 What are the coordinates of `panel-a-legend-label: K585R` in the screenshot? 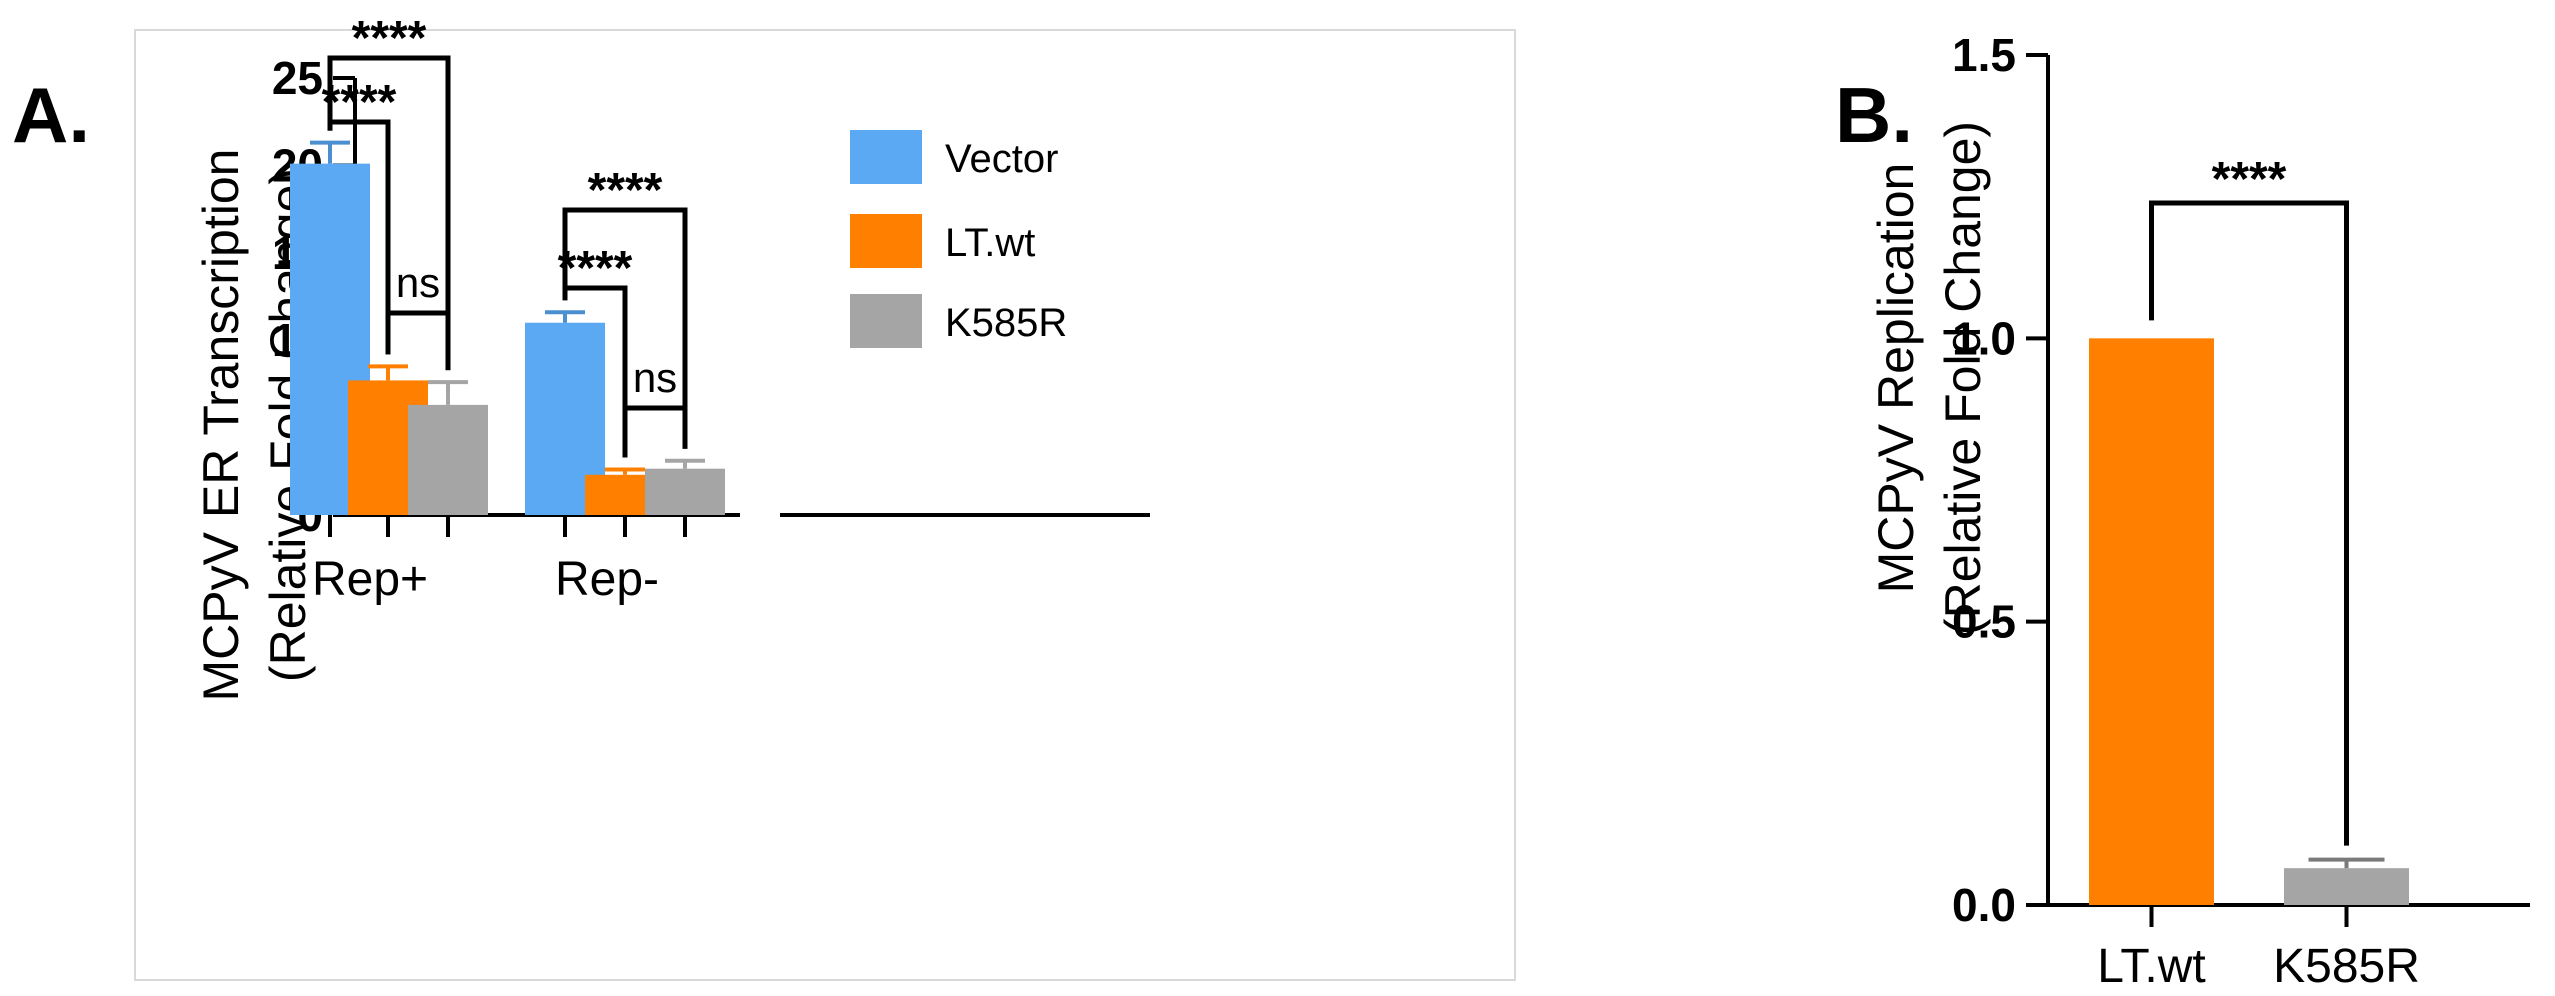 It's located at (1006, 323).